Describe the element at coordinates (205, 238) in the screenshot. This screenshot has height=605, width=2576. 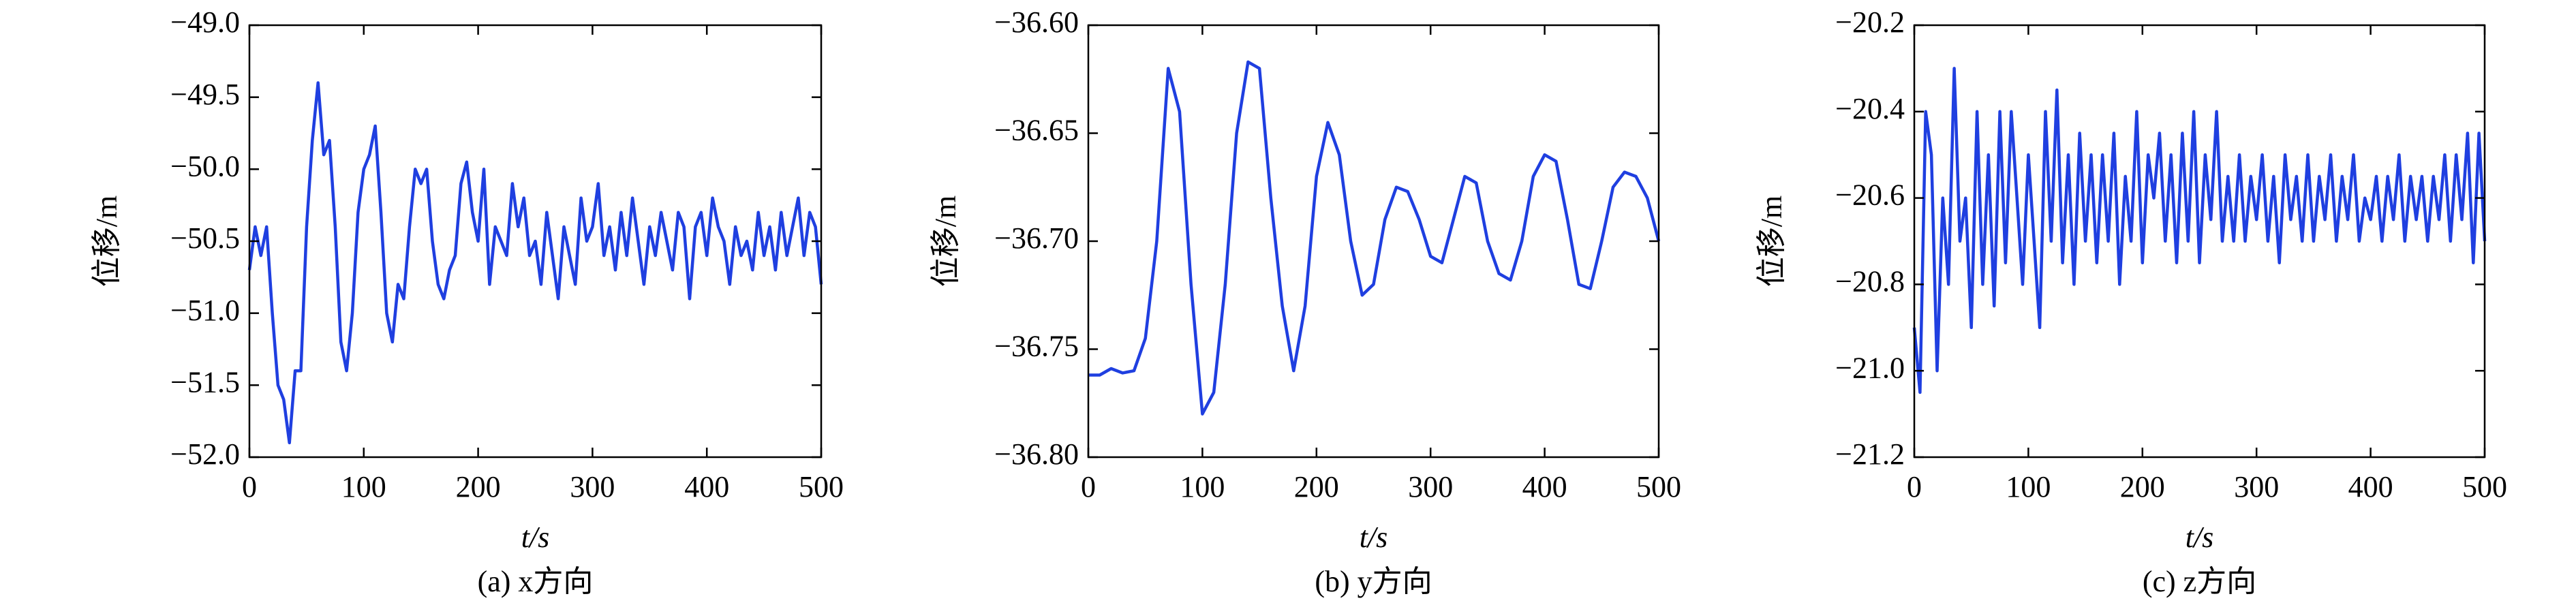
I see `y-tick-label: −50.5` at that location.